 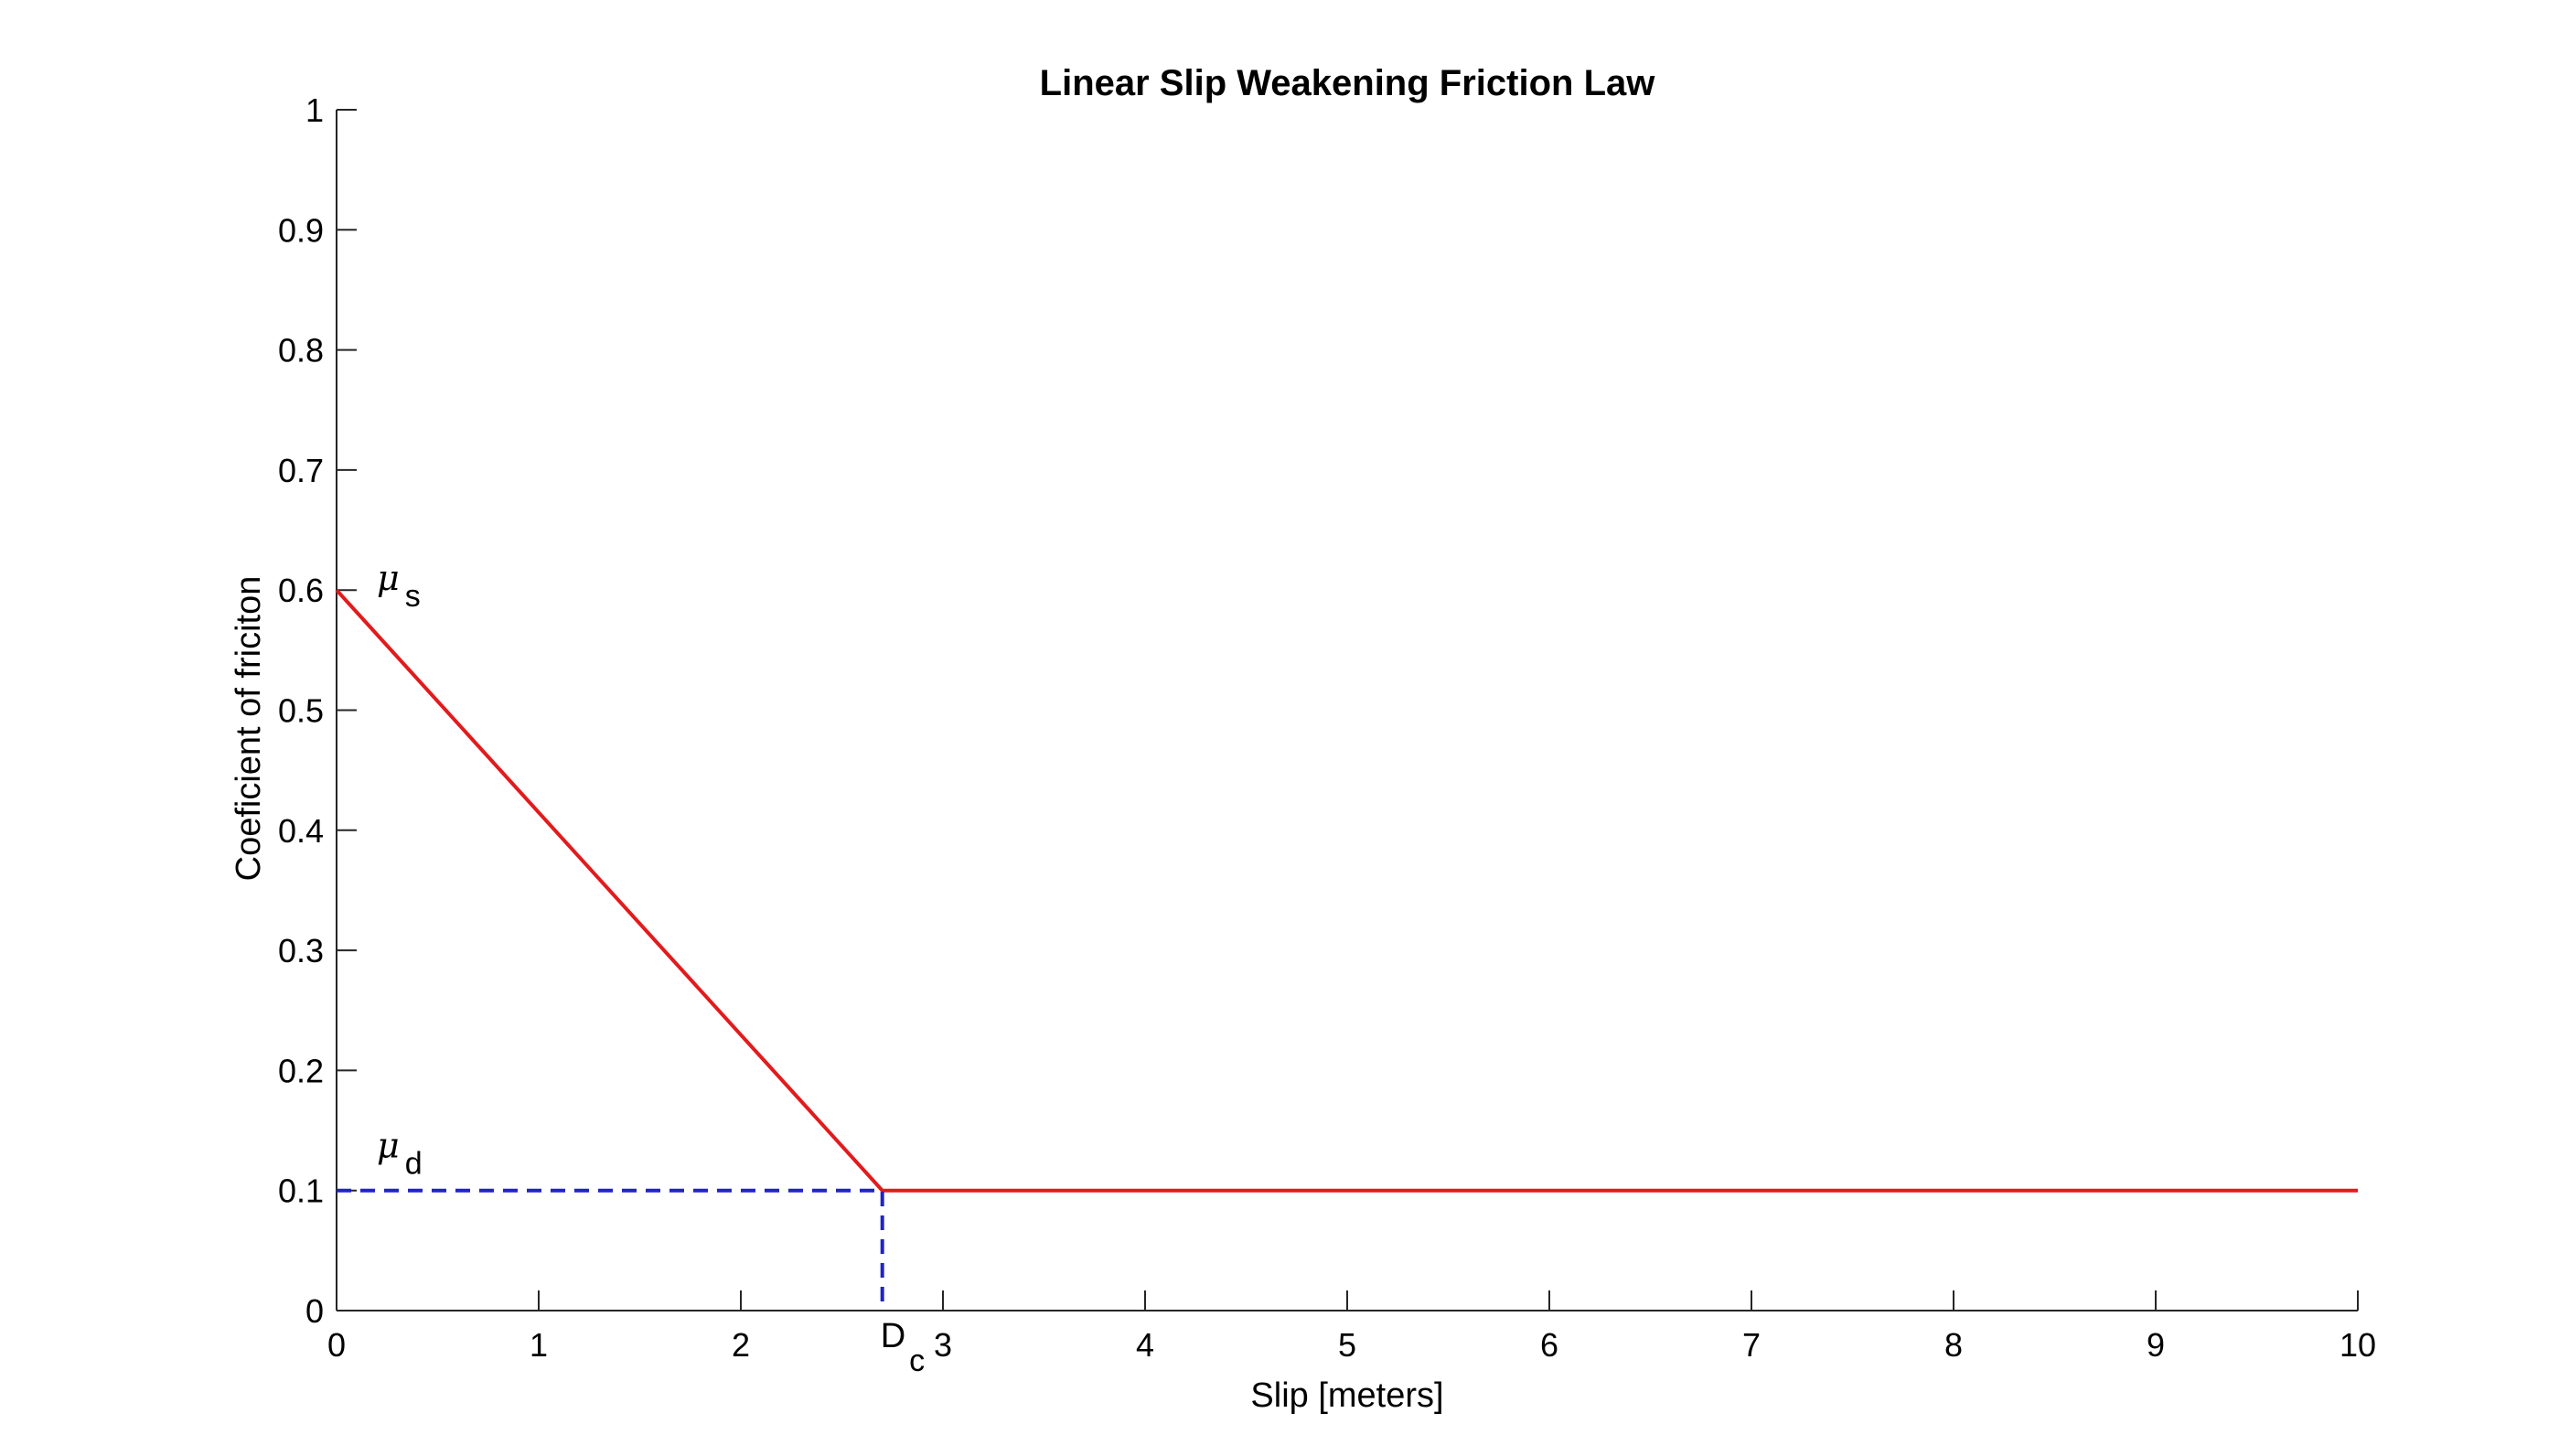 I want to click on x-axis: 0 1 2 3 4 5 6 7 8 9 10, so click(x=1351, y=1327).